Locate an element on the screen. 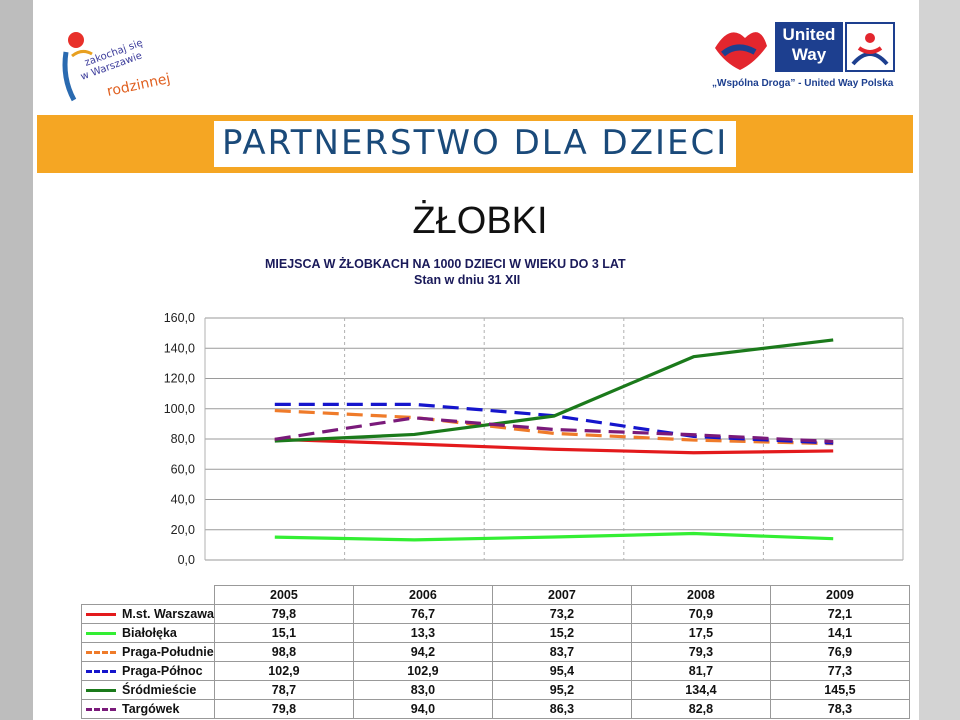 This screenshot has height=720, width=960. legend-entry: Białołęka is located at coordinates (148, 633).